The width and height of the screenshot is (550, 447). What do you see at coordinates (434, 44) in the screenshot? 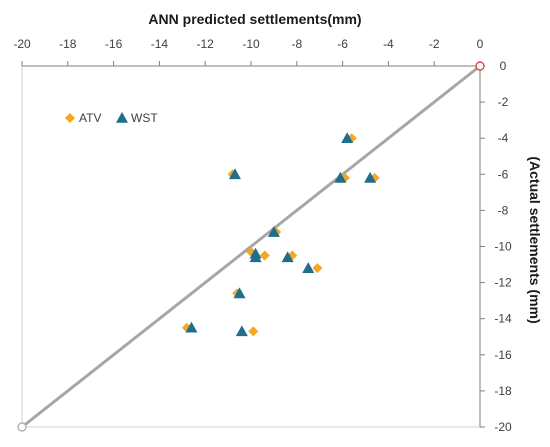
I see `x-tick-label: -2` at bounding box center [434, 44].